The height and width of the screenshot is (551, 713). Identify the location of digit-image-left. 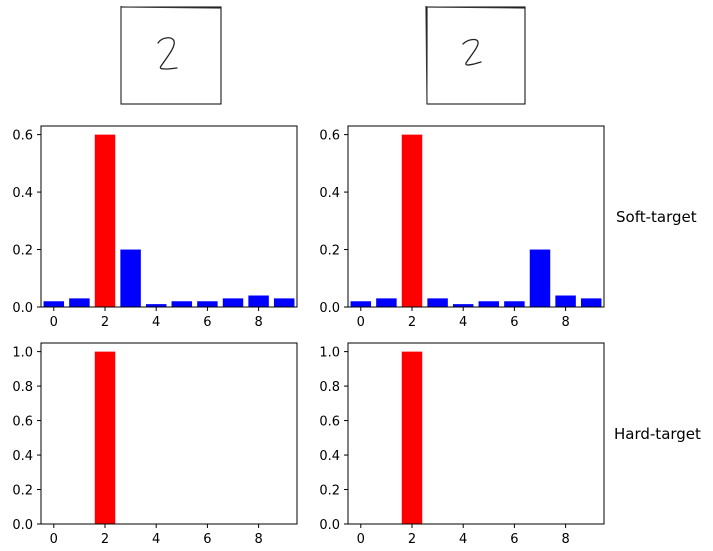
(171, 55).